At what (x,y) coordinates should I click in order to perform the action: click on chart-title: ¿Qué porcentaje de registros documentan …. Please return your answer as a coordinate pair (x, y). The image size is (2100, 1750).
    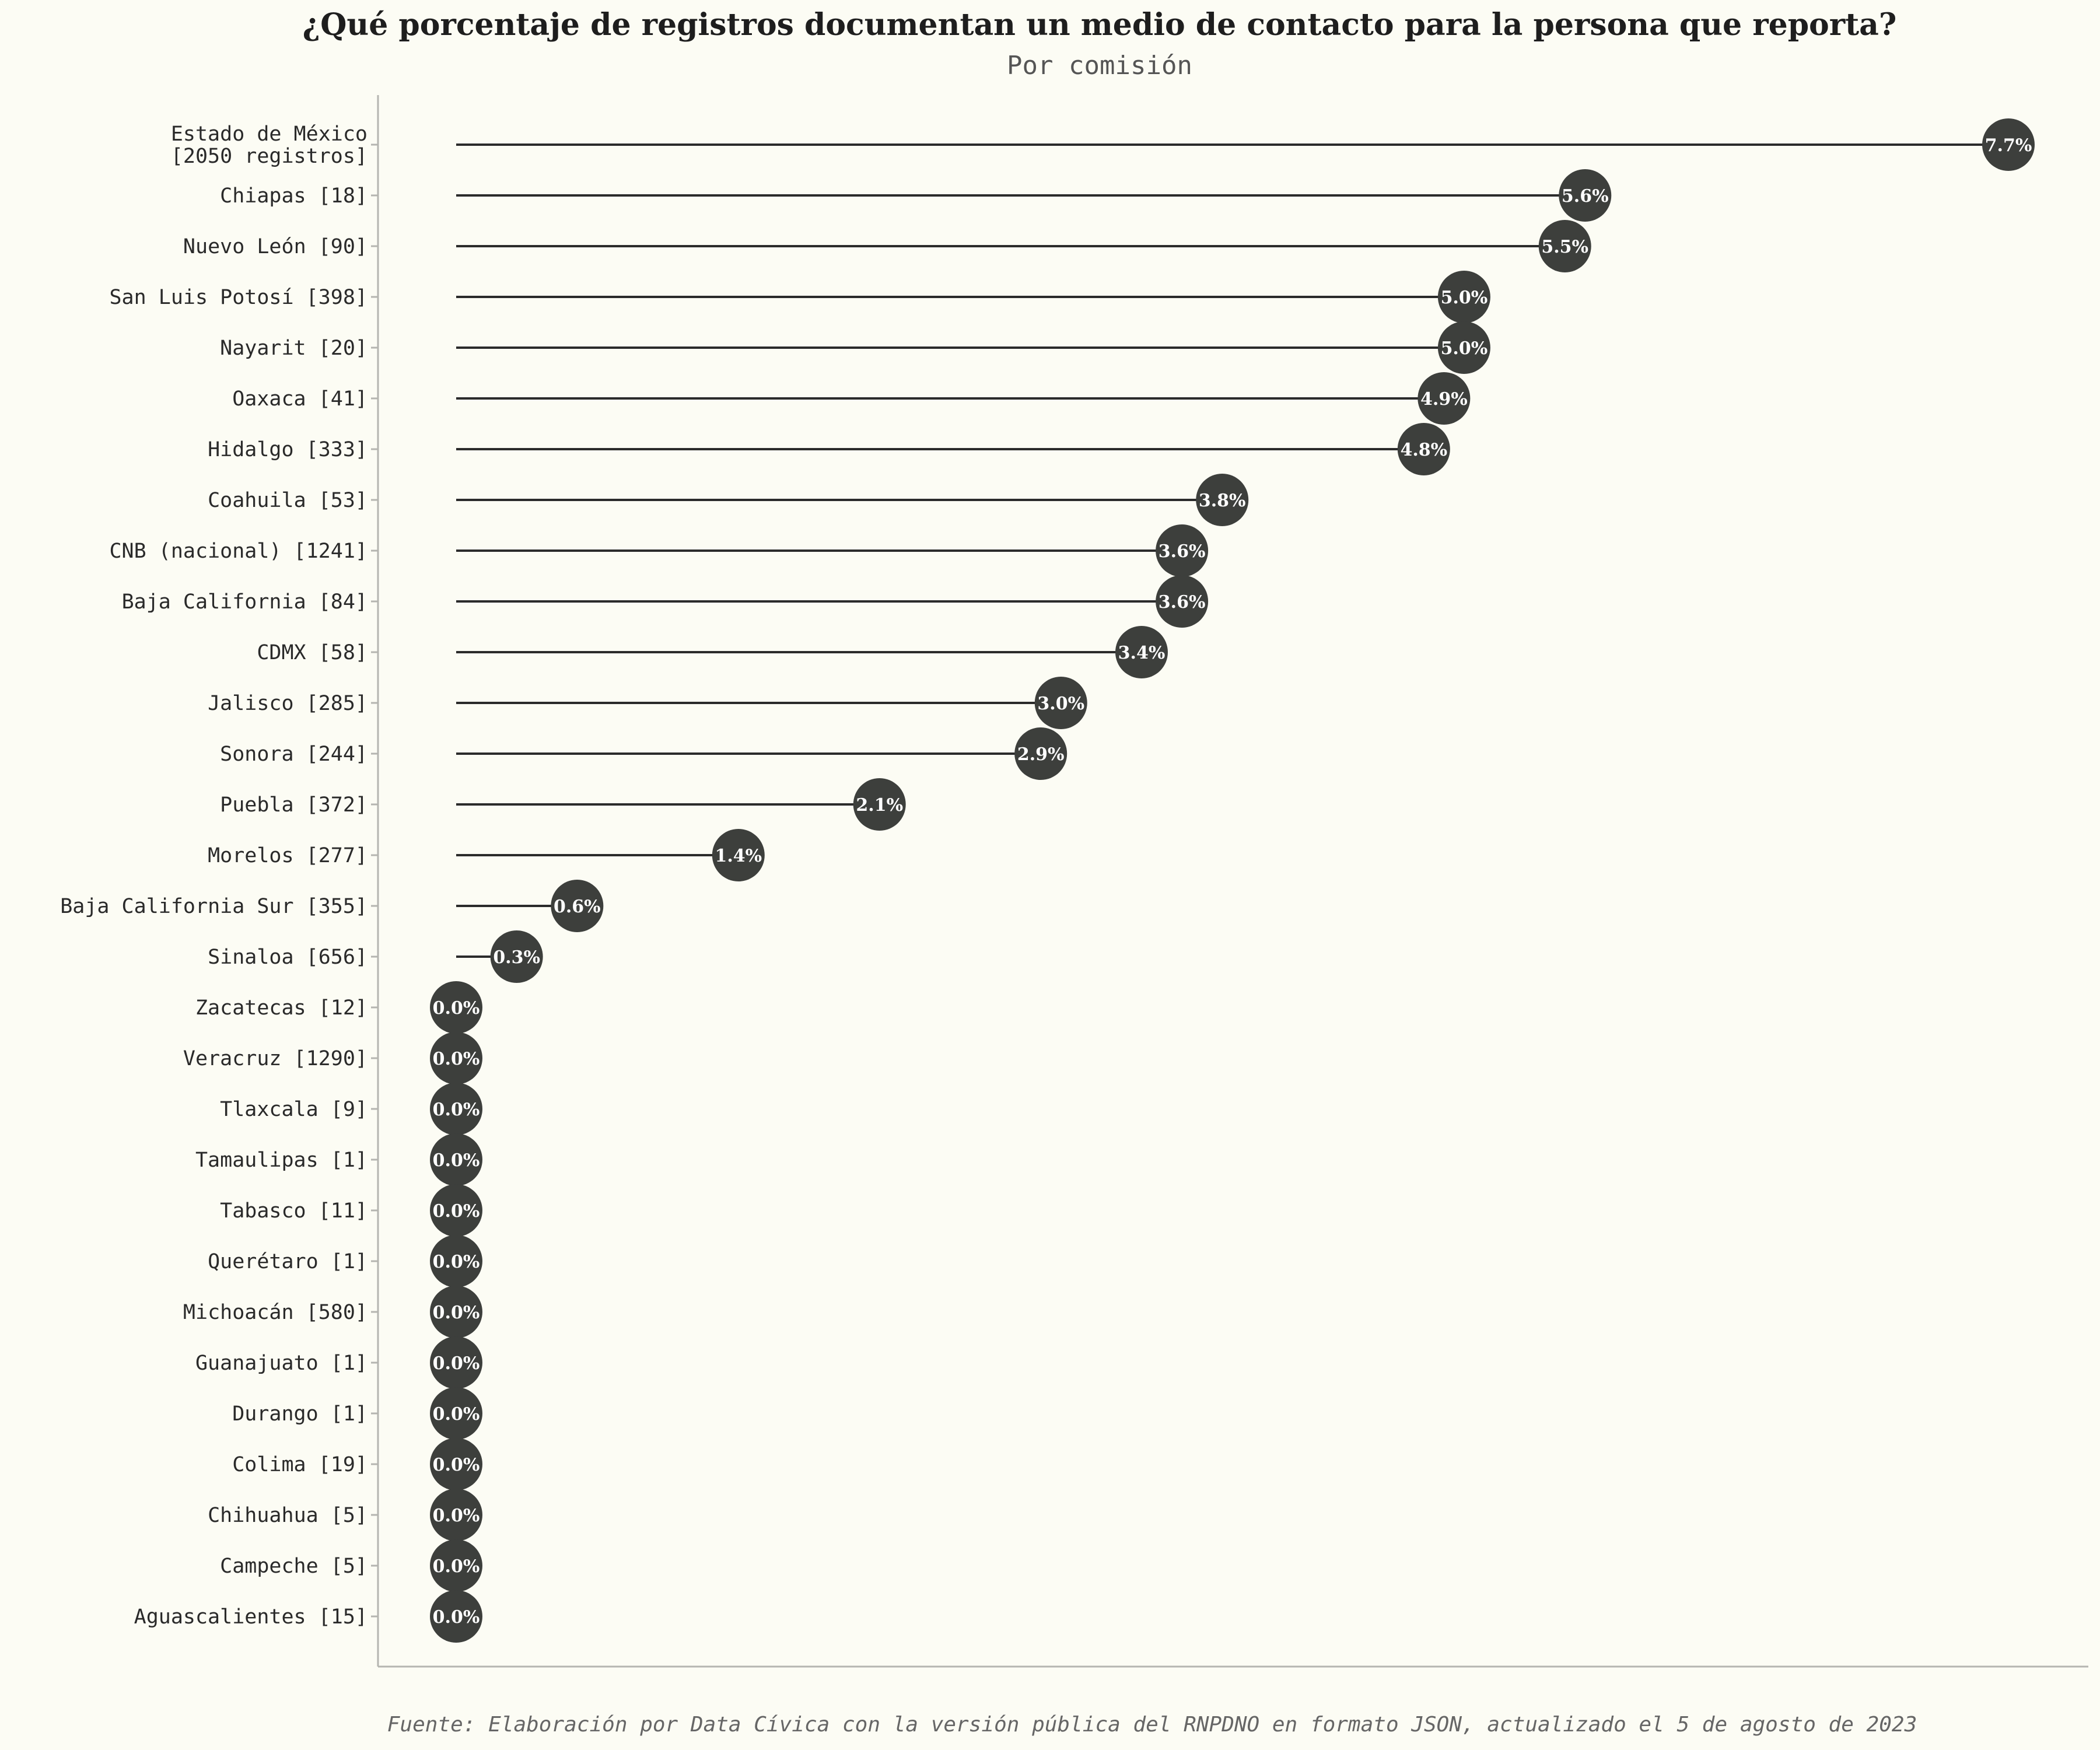
    Looking at the image, I should click on (1100, 25).